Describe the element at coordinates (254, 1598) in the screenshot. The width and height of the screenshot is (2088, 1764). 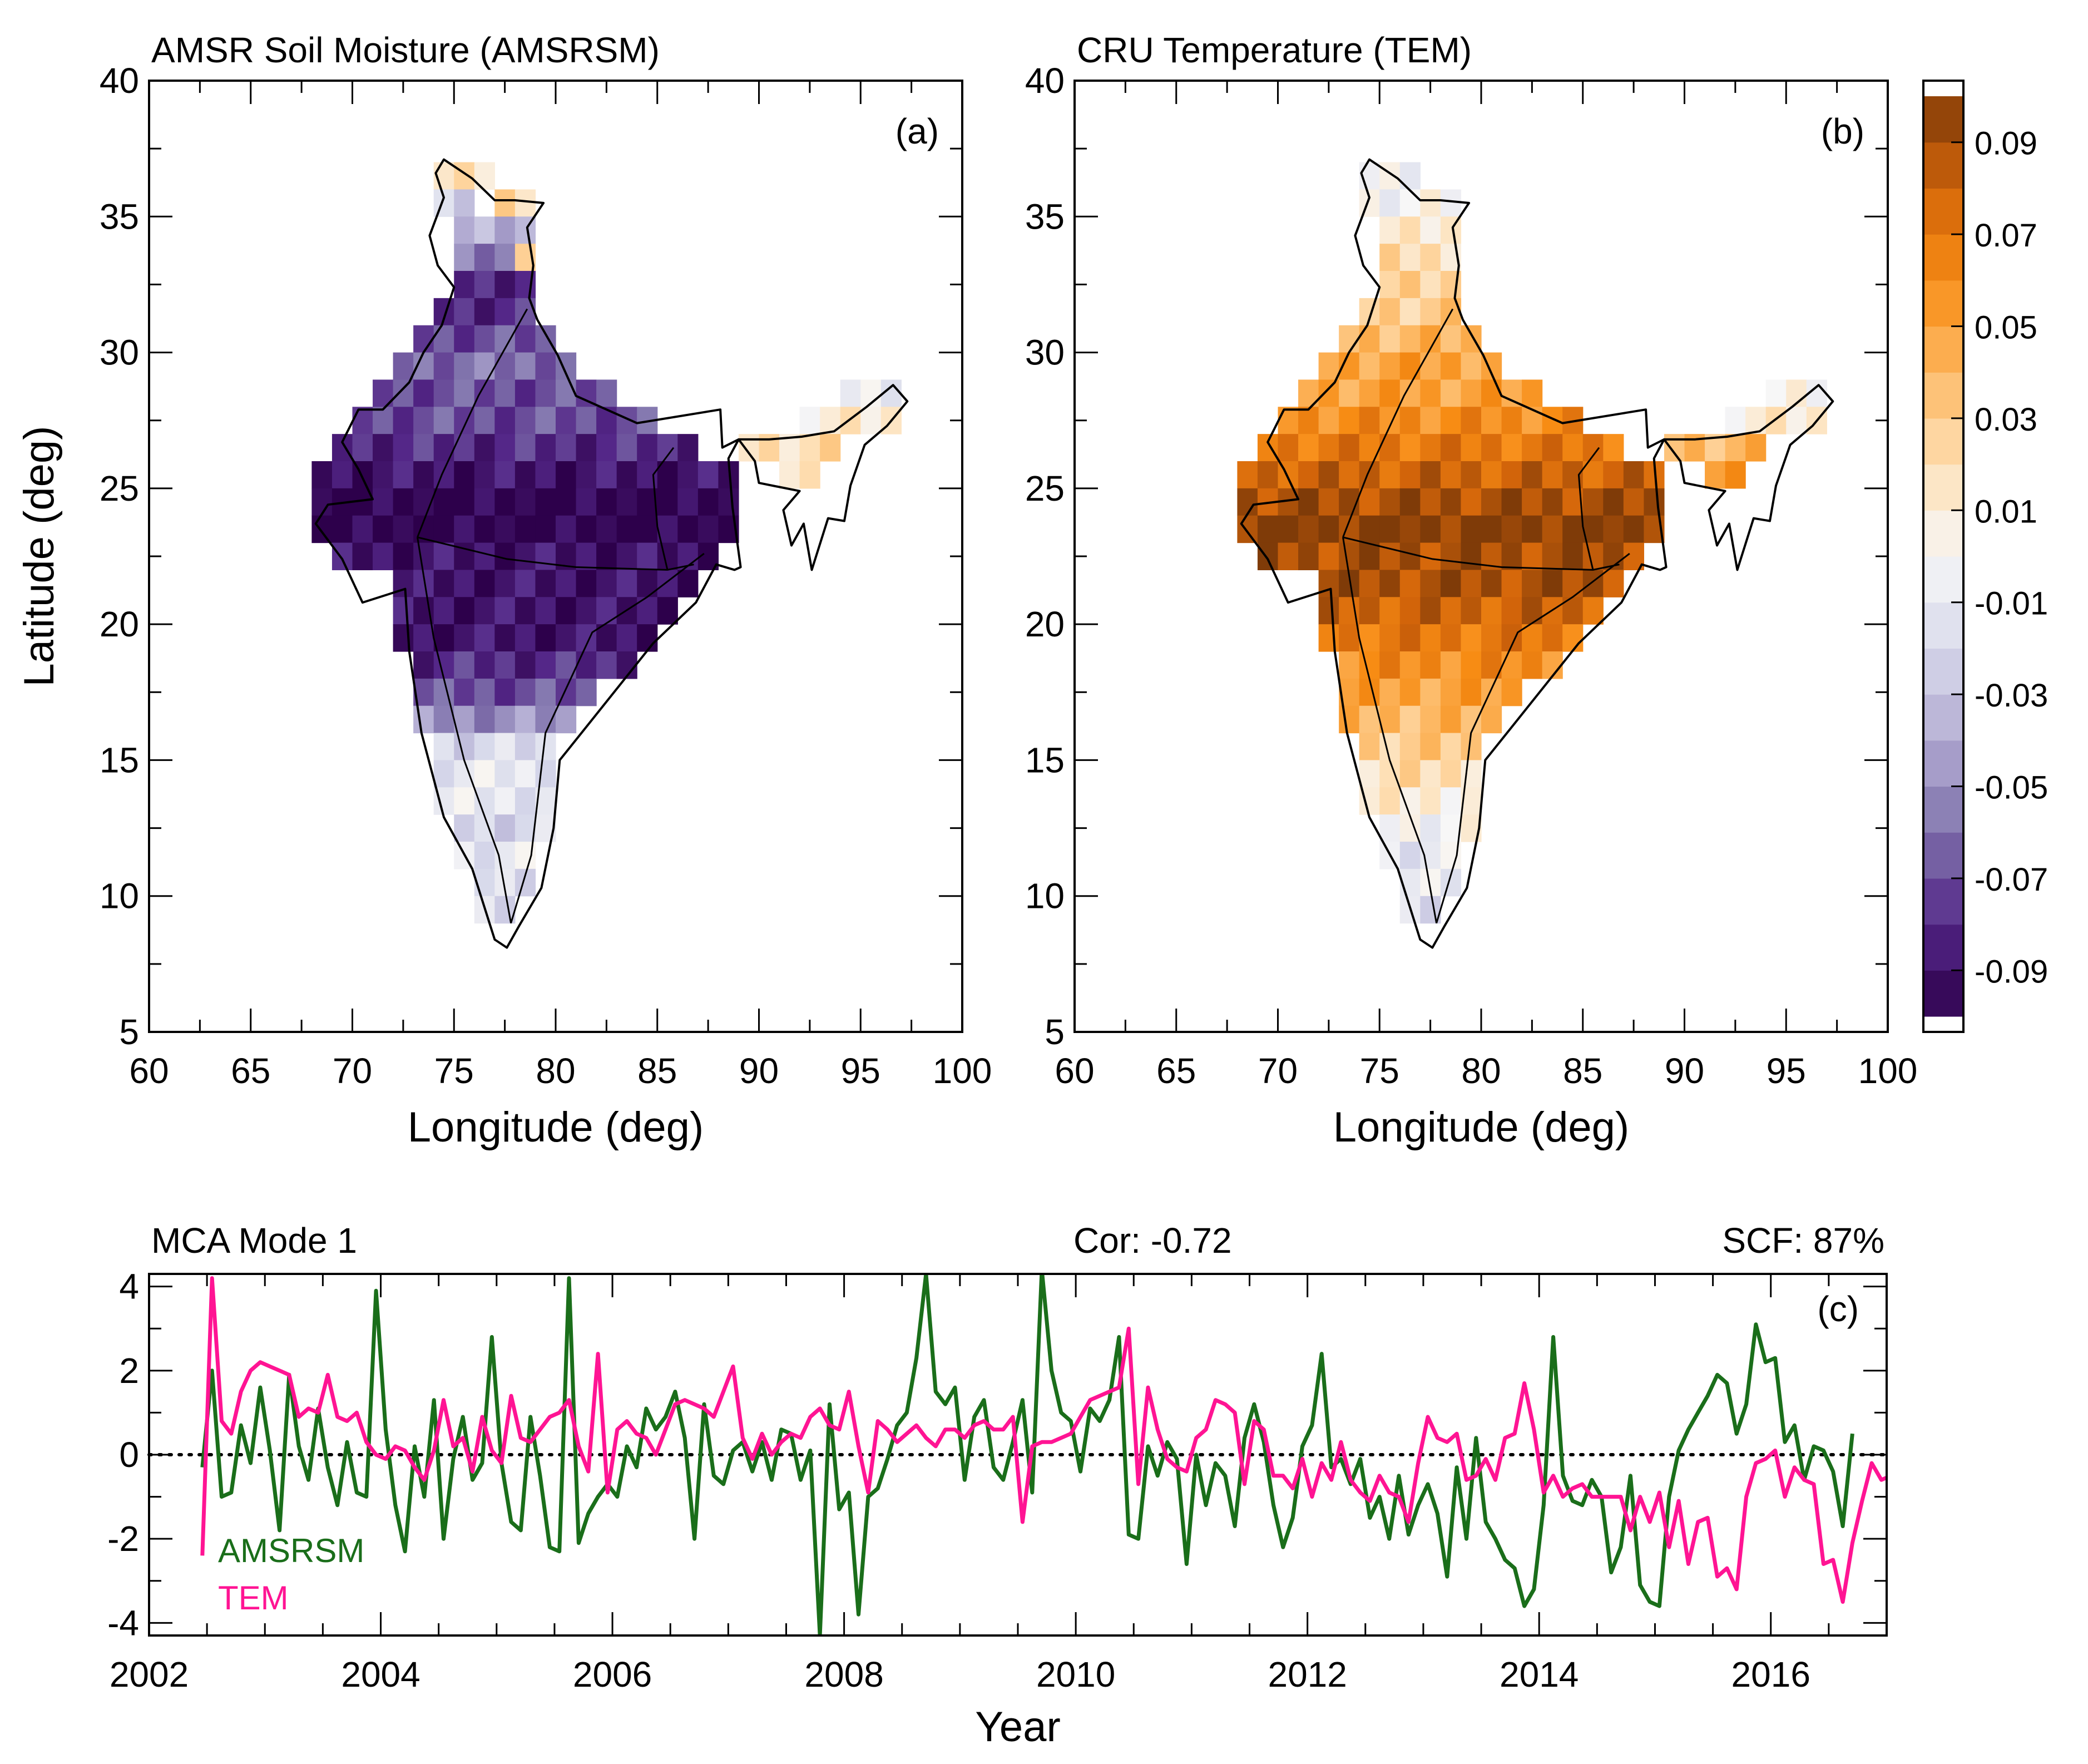
I see `legend-tem: TEM` at that location.